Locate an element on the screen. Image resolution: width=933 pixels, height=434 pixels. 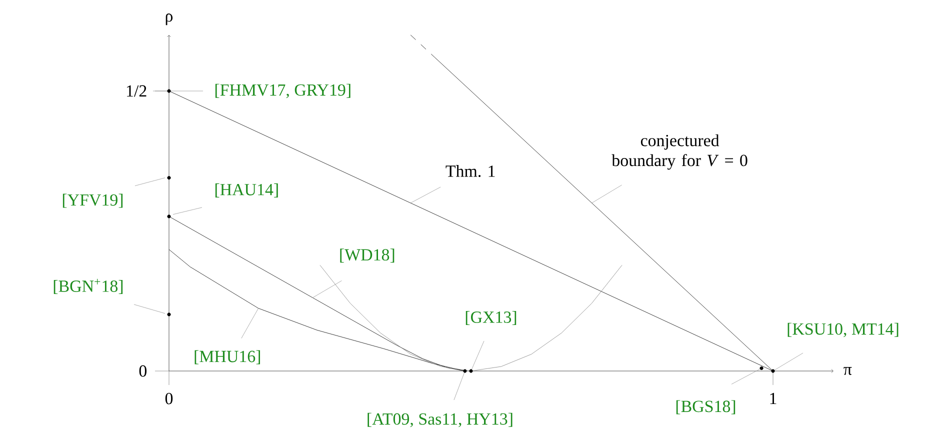
annotation: Thm. 1 is located at coordinates (470, 171).